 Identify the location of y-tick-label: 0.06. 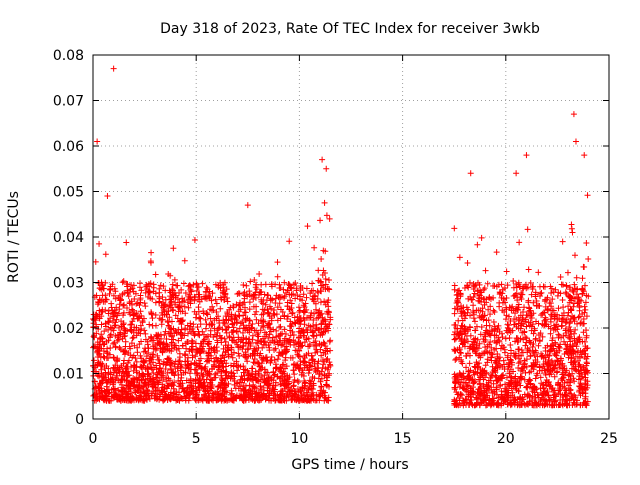
(68, 147).